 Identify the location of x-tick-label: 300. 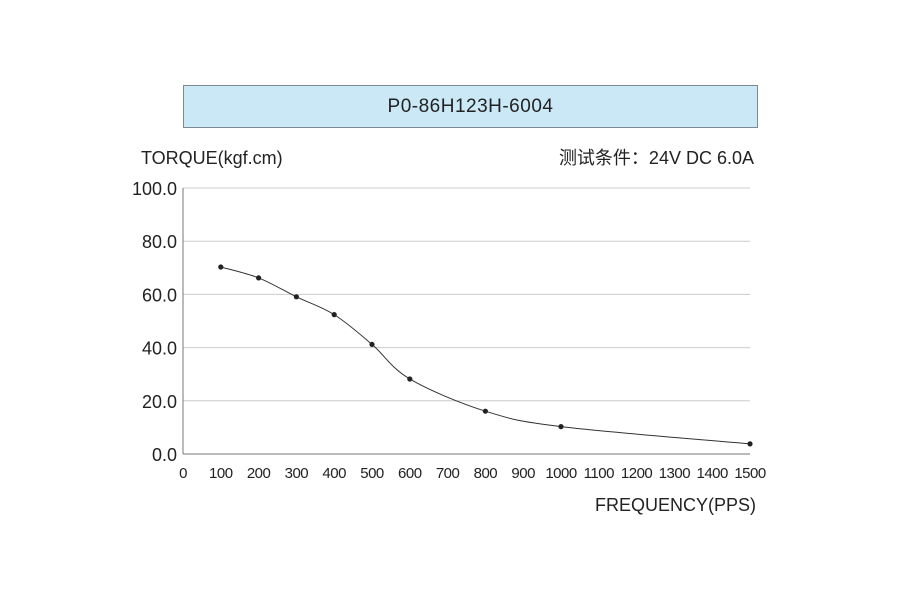
(297, 473).